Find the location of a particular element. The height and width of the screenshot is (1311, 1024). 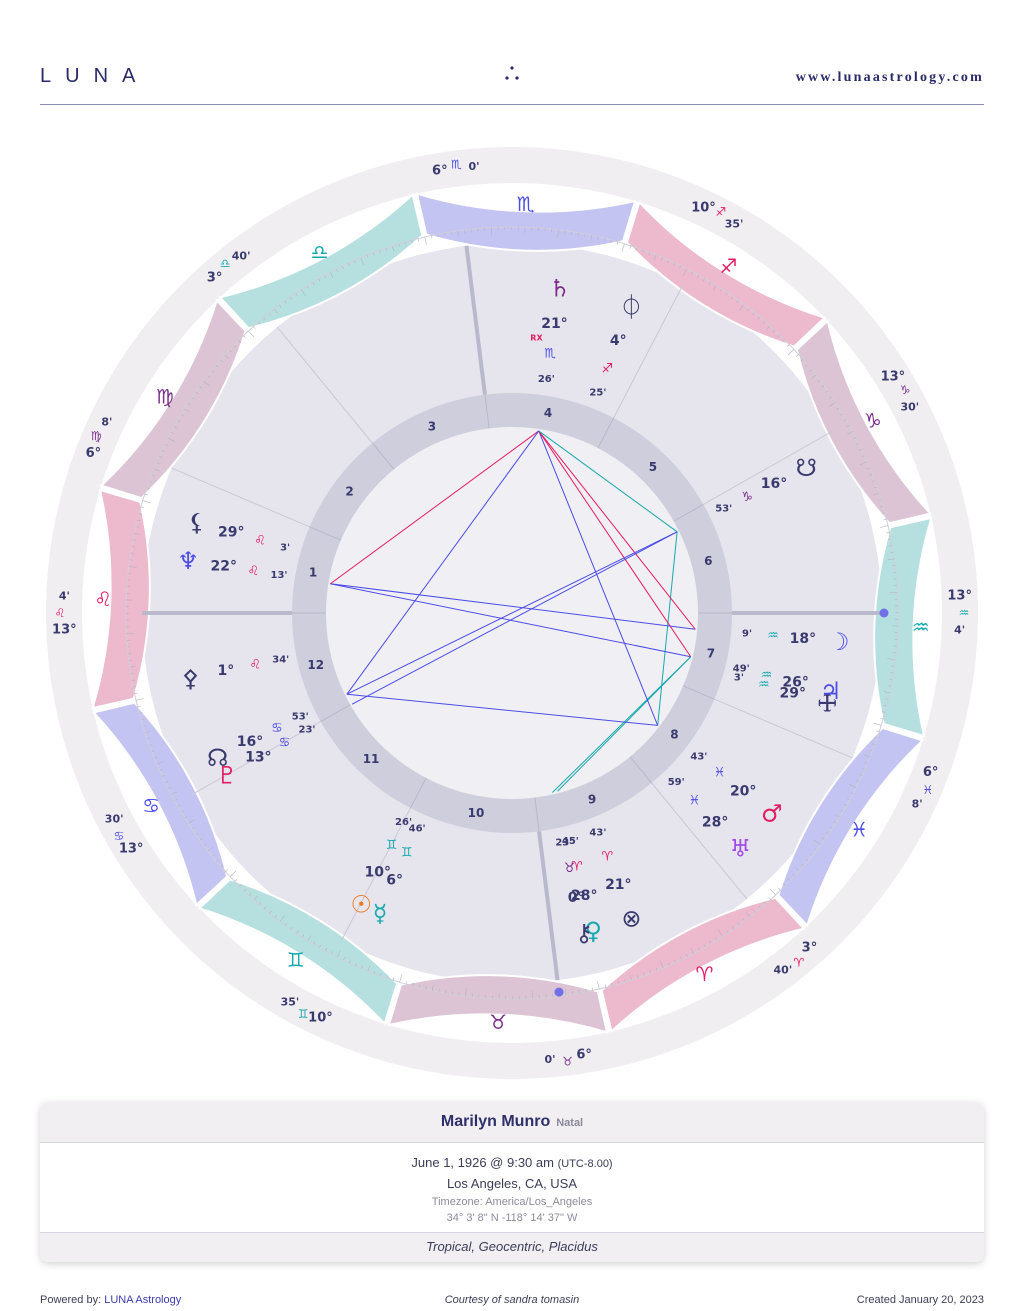

cusp-sign-icon: ♋ is located at coordinates (118, 836).